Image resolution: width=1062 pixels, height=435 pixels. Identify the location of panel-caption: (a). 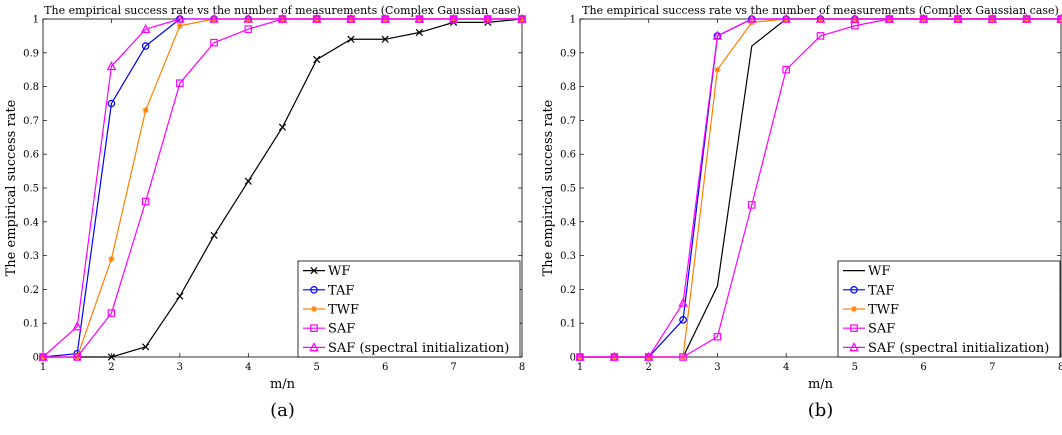
(282, 410).